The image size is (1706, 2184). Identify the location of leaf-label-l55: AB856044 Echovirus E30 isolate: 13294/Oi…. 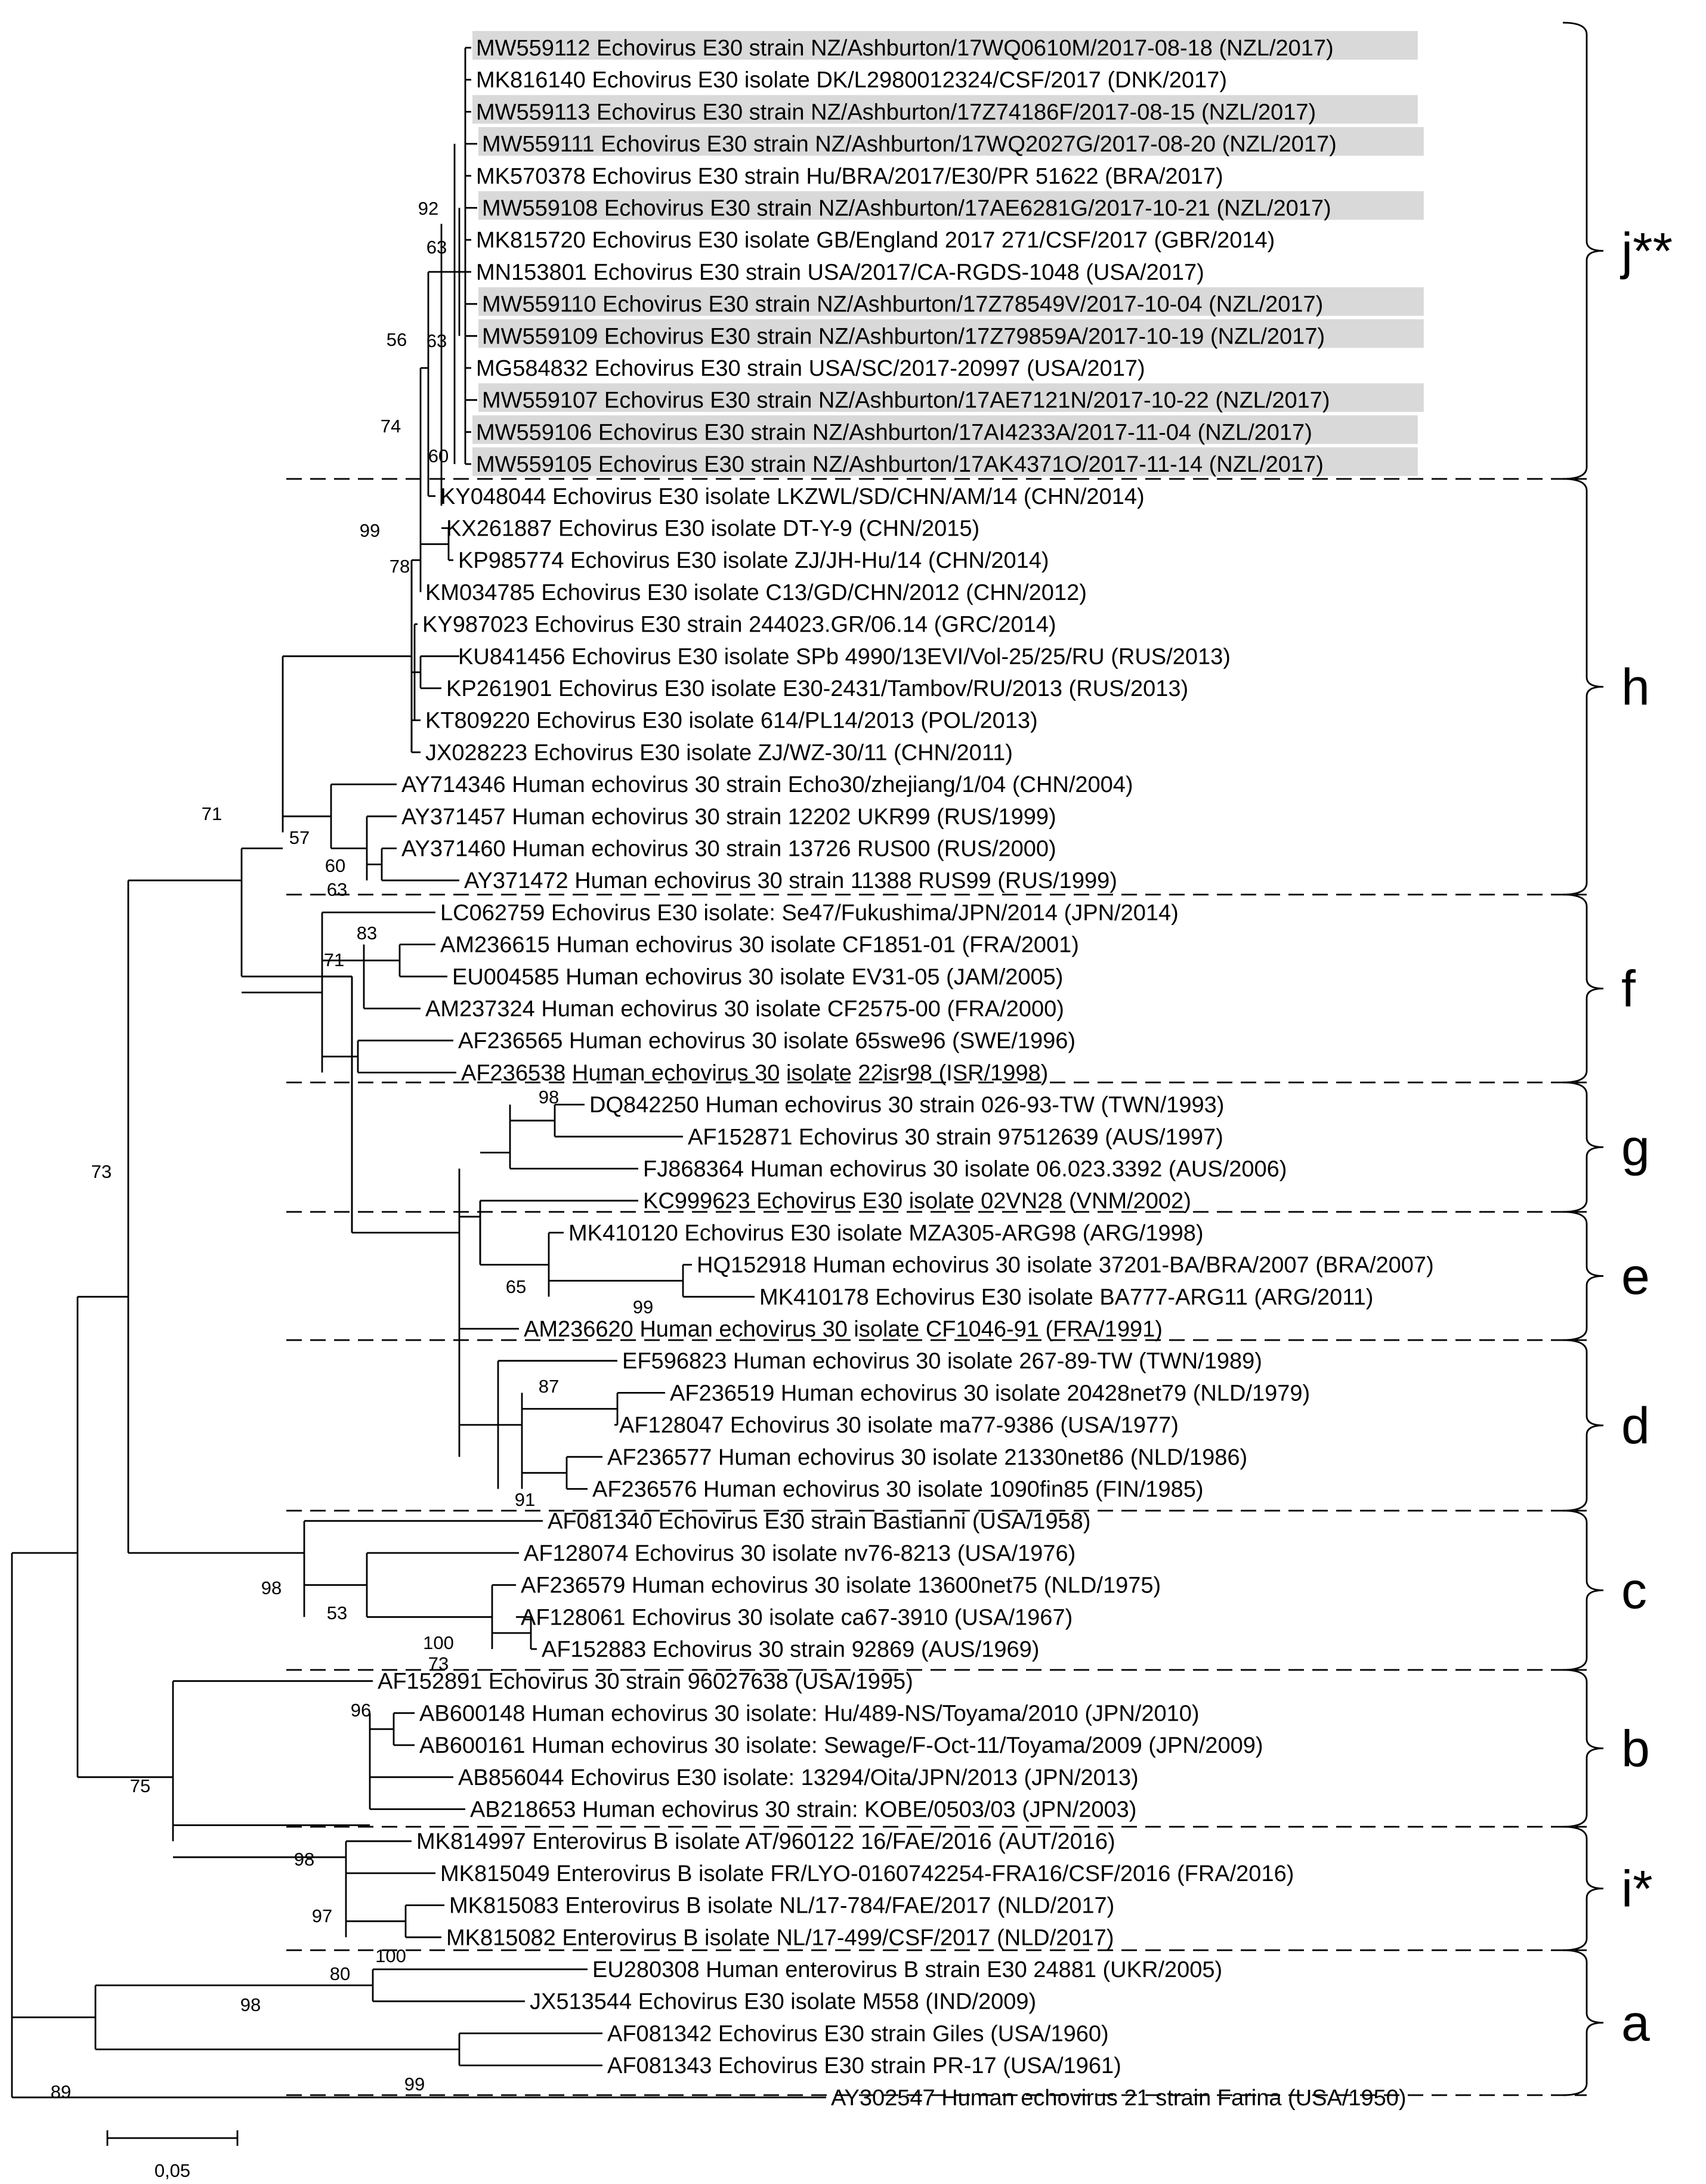
(799, 1777).